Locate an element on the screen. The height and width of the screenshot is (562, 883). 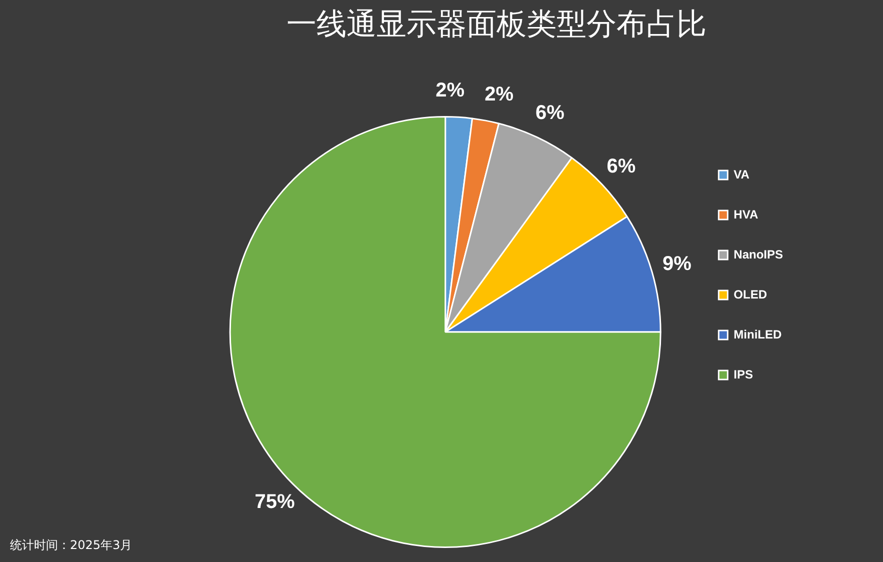
legend-label: IPS is located at coordinates (743, 374).